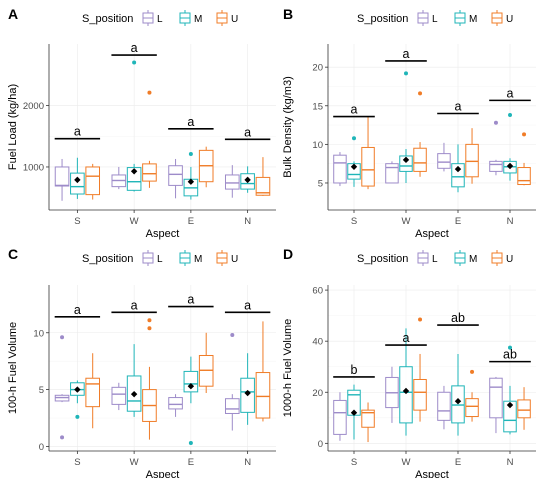 The image size is (550, 478). I want to click on legend-key-l, so click(423, 258).